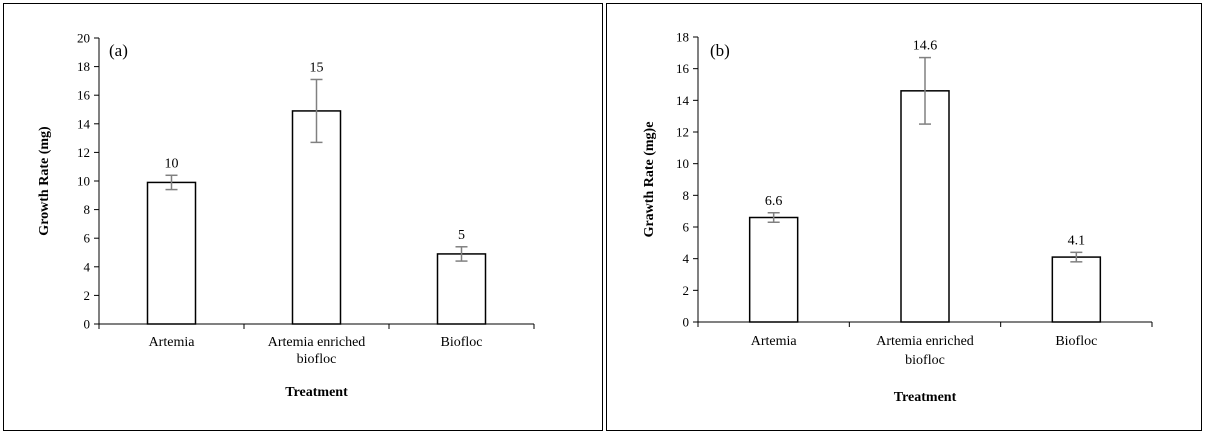  What do you see at coordinates (83, 181) in the screenshot?
I see `chart-a-y-tick-label: 10` at bounding box center [83, 181].